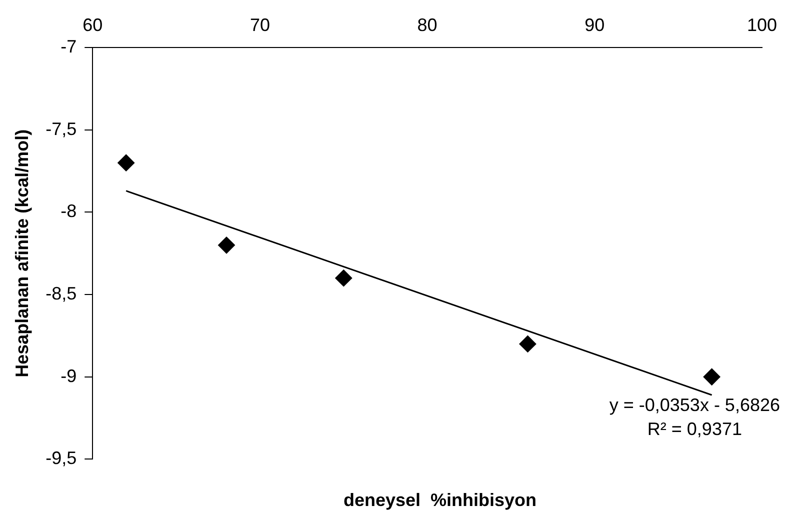  Describe the element at coordinates (694, 429) in the screenshot. I see `annotation: R² = 0,9371` at that location.